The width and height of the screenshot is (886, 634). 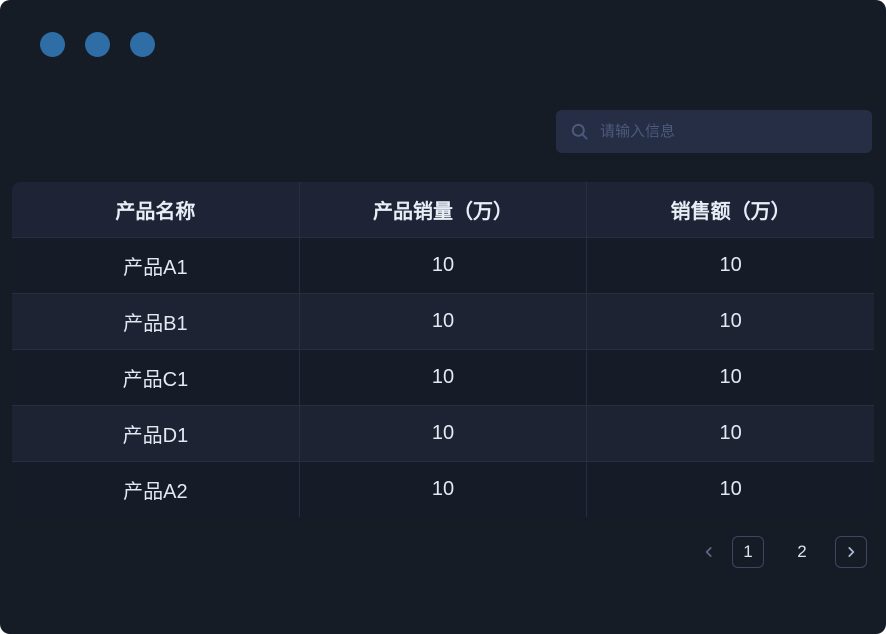 What do you see at coordinates (748, 552) in the screenshot?
I see `pagination-page-1: 1` at bounding box center [748, 552].